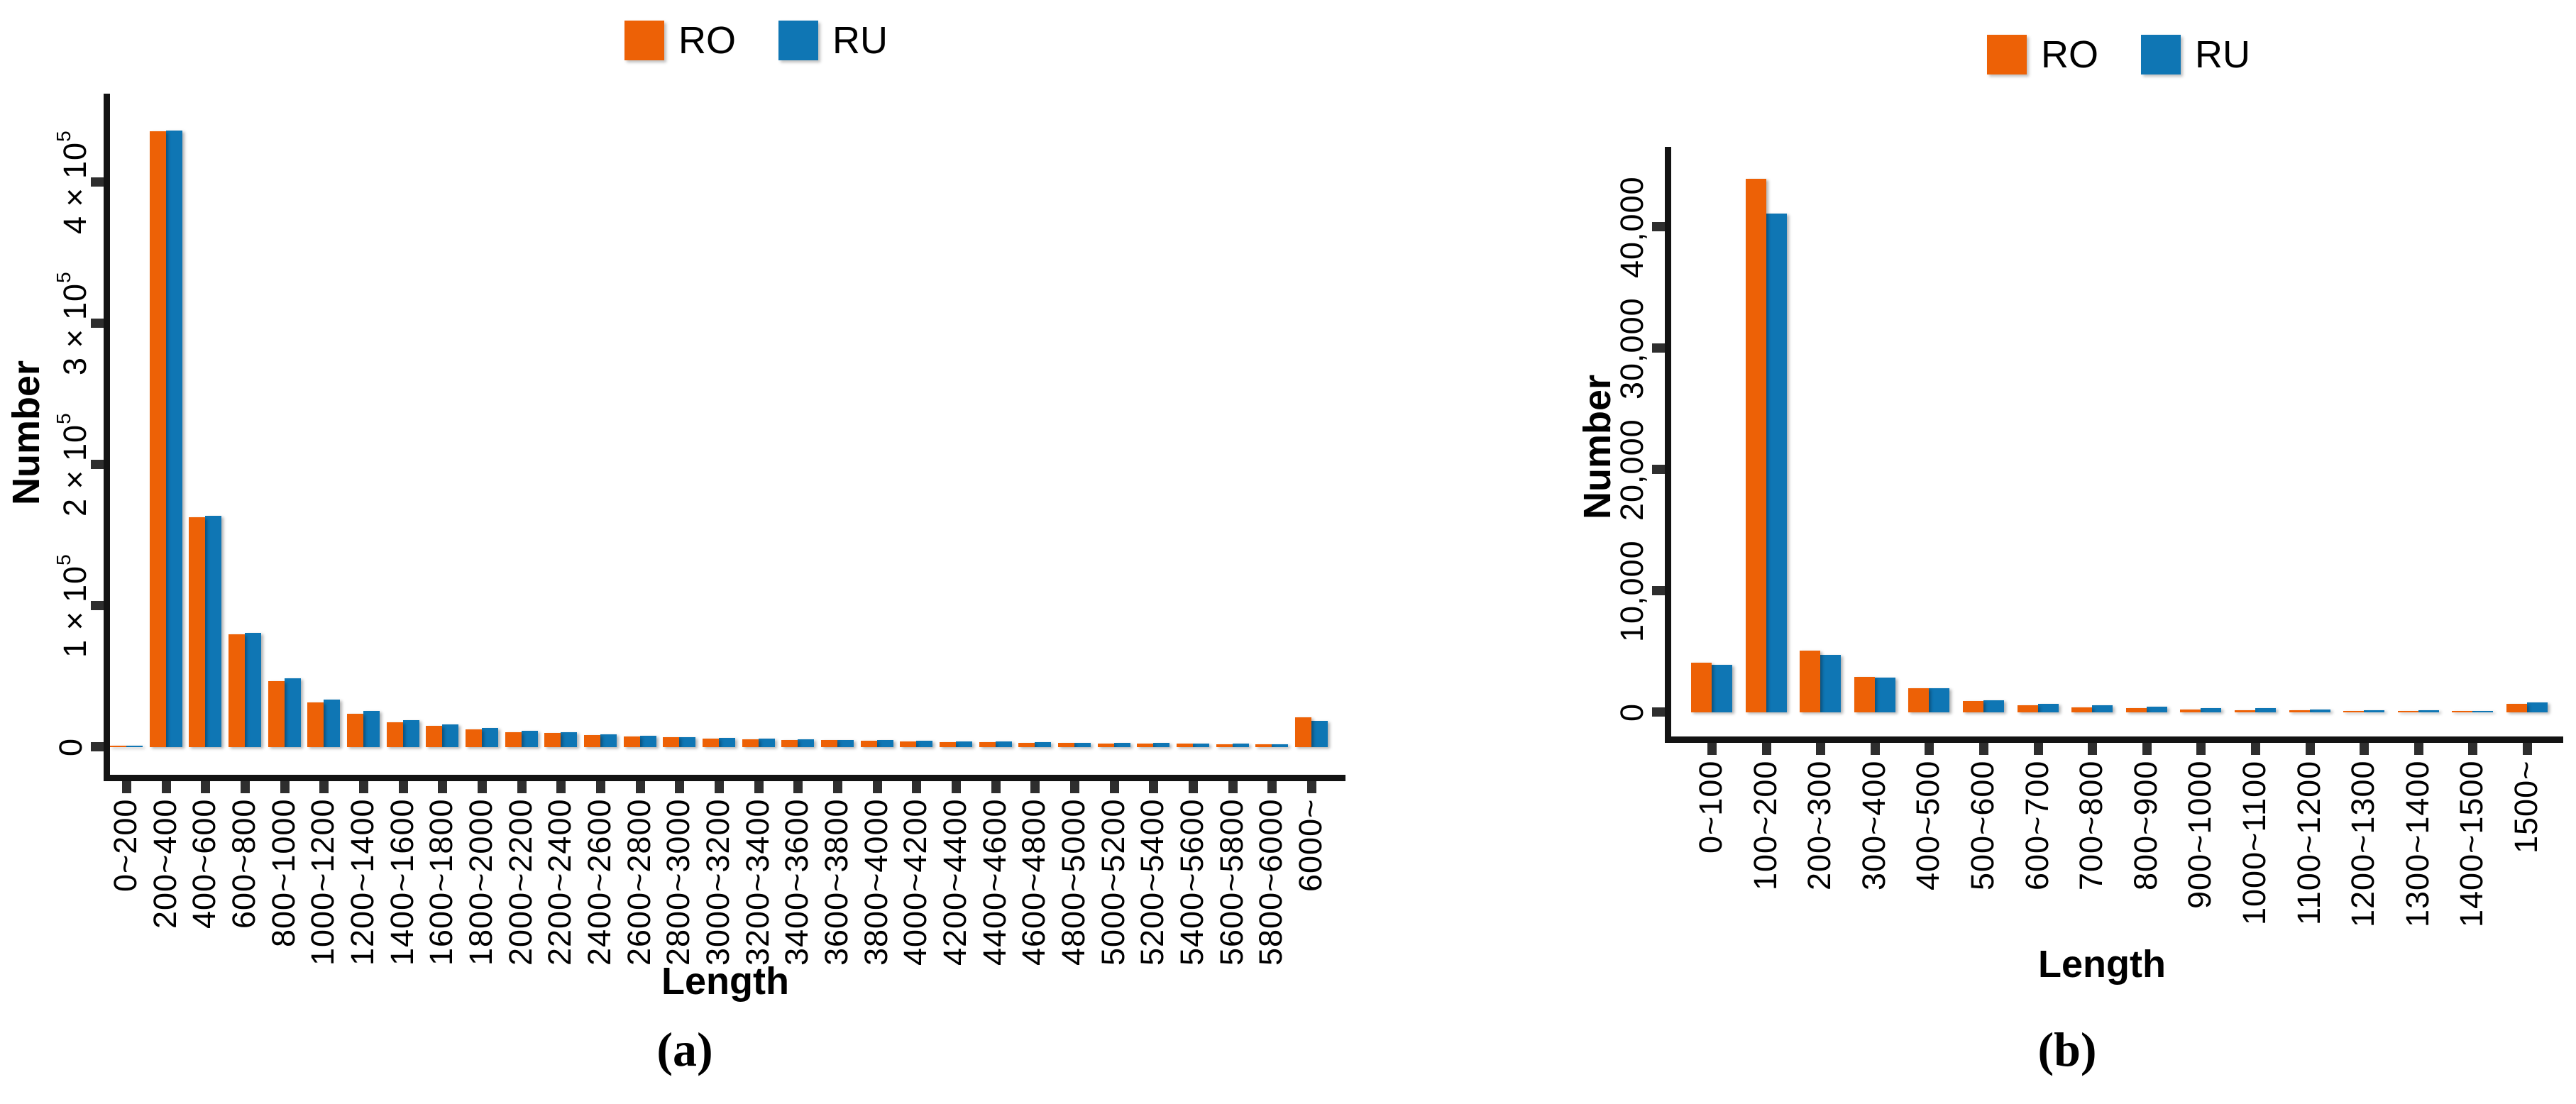 The height and width of the screenshot is (1104, 2576). Describe the element at coordinates (107, 438) in the screenshot. I see `y-axis-line-a` at that location.